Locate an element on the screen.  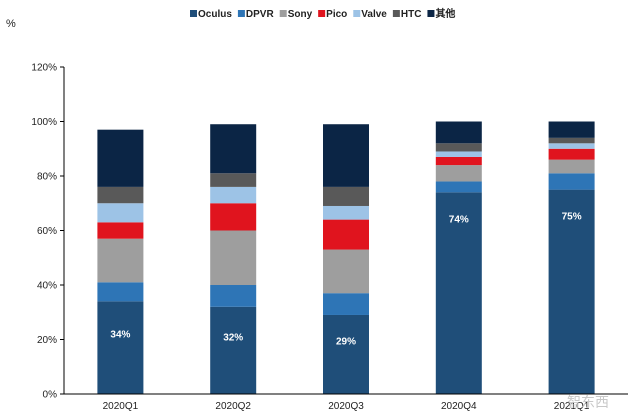
x-tick-label: 2020Q3 is located at coordinates (346, 406).